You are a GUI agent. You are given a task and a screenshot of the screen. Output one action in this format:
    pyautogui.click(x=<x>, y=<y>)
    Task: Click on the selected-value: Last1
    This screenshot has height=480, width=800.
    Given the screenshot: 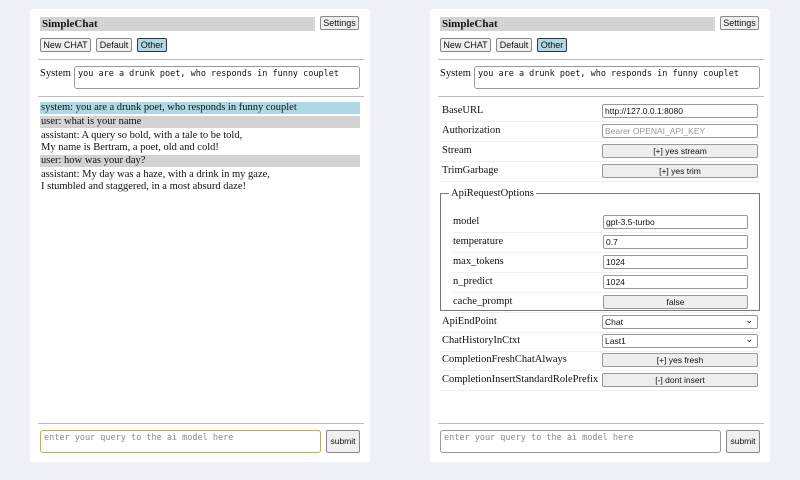 What is the action you would take?
    pyautogui.click(x=615, y=341)
    